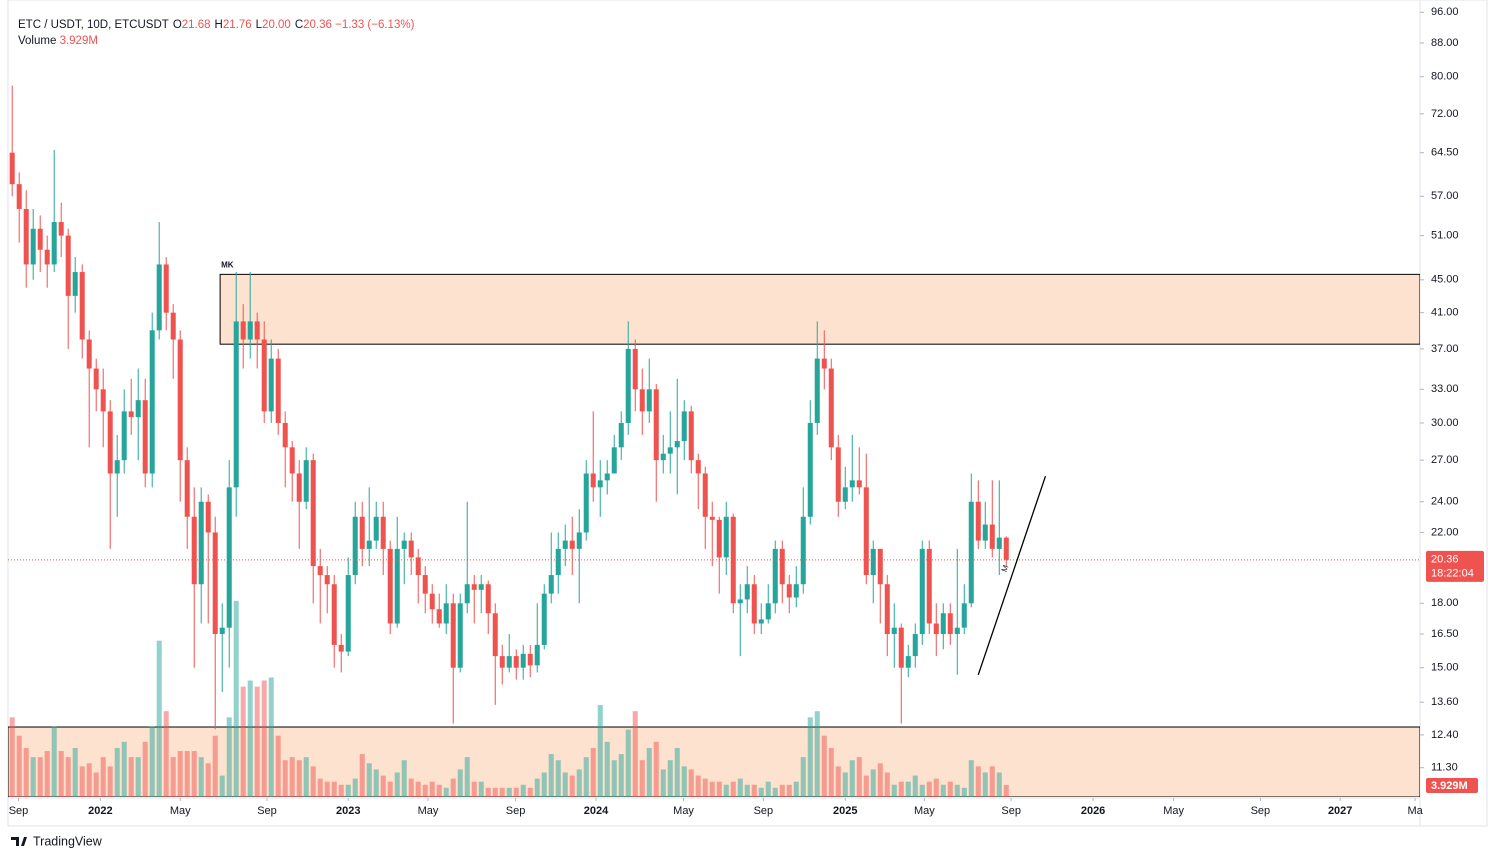  Describe the element at coordinates (1445, 702) in the screenshot. I see `y-tick-label: 13.60` at that location.